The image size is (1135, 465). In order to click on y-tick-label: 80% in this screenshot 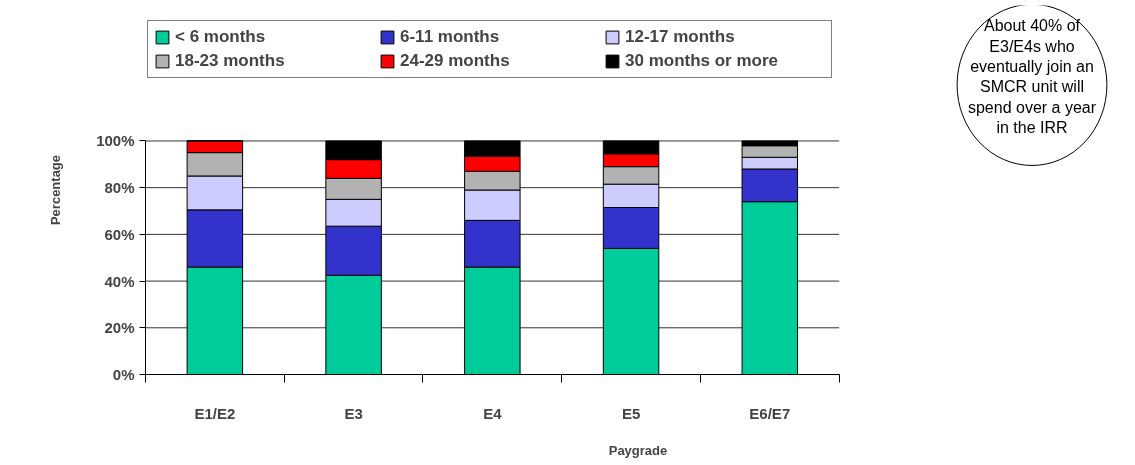, I will do `click(119, 188)`.